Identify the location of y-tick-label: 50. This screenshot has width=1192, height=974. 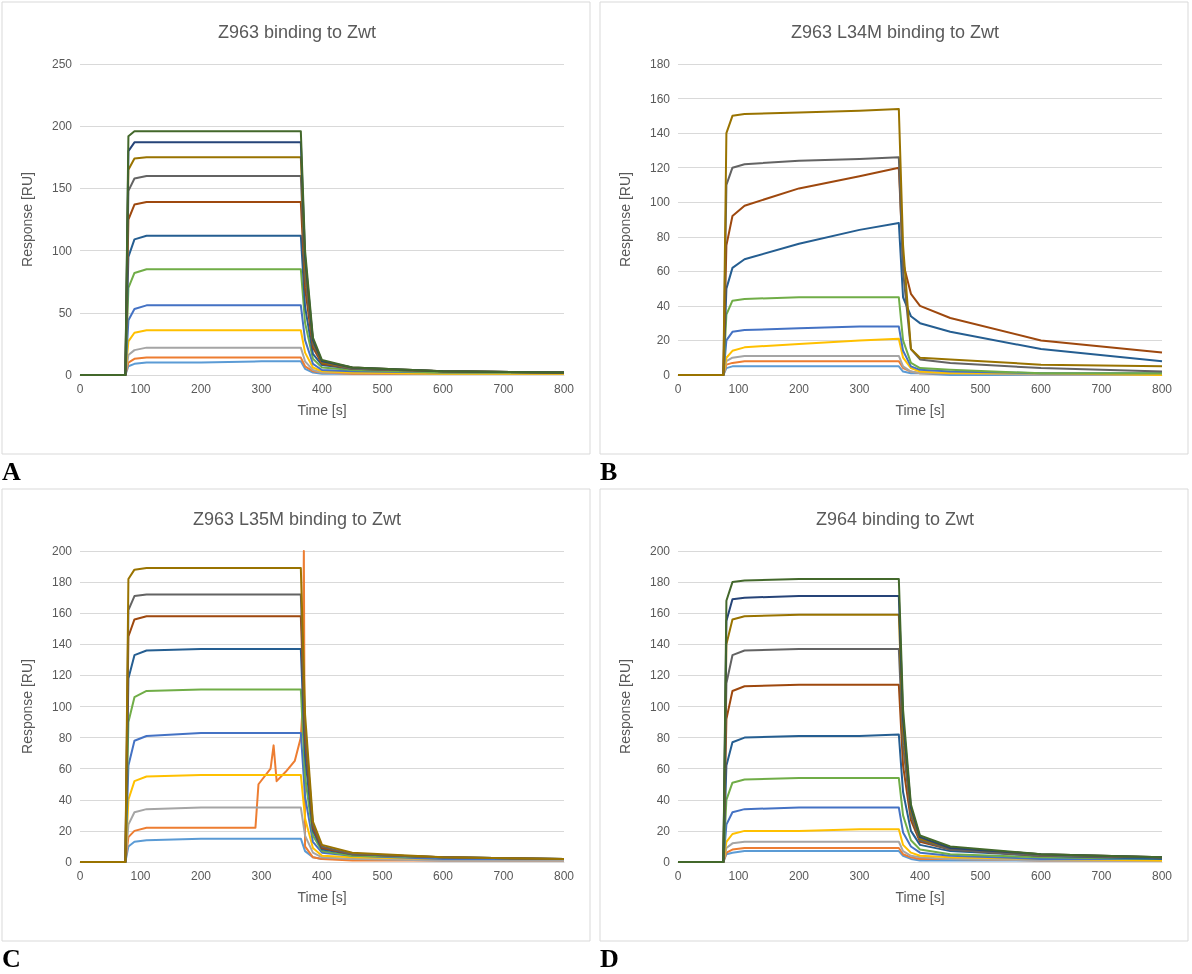
(65, 312).